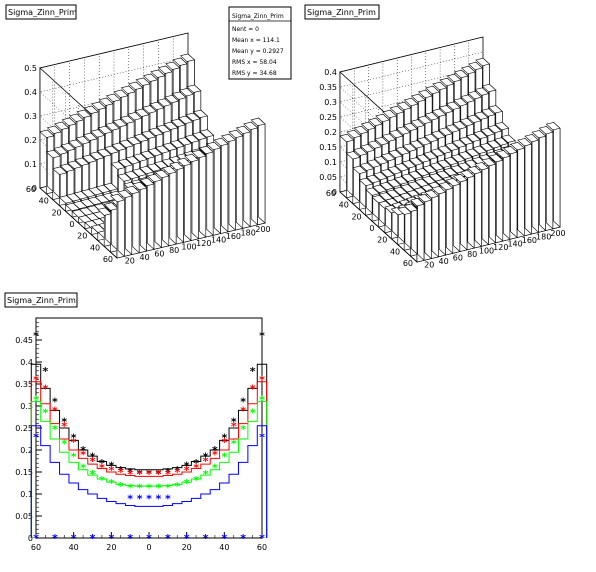  What do you see at coordinates (24, 516) in the screenshot?
I see `y-tick-label: 0.05` at bounding box center [24, 516].